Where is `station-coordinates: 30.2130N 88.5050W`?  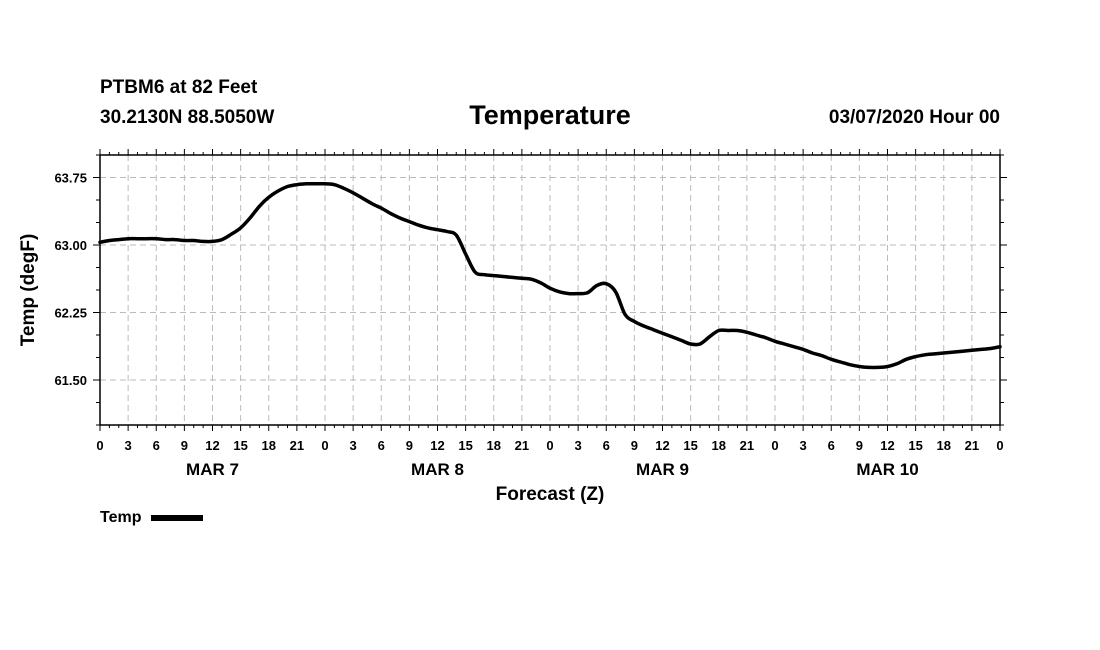
station-coordinates: 30.2130N 88.5050W is located at coordinates (187, 117).